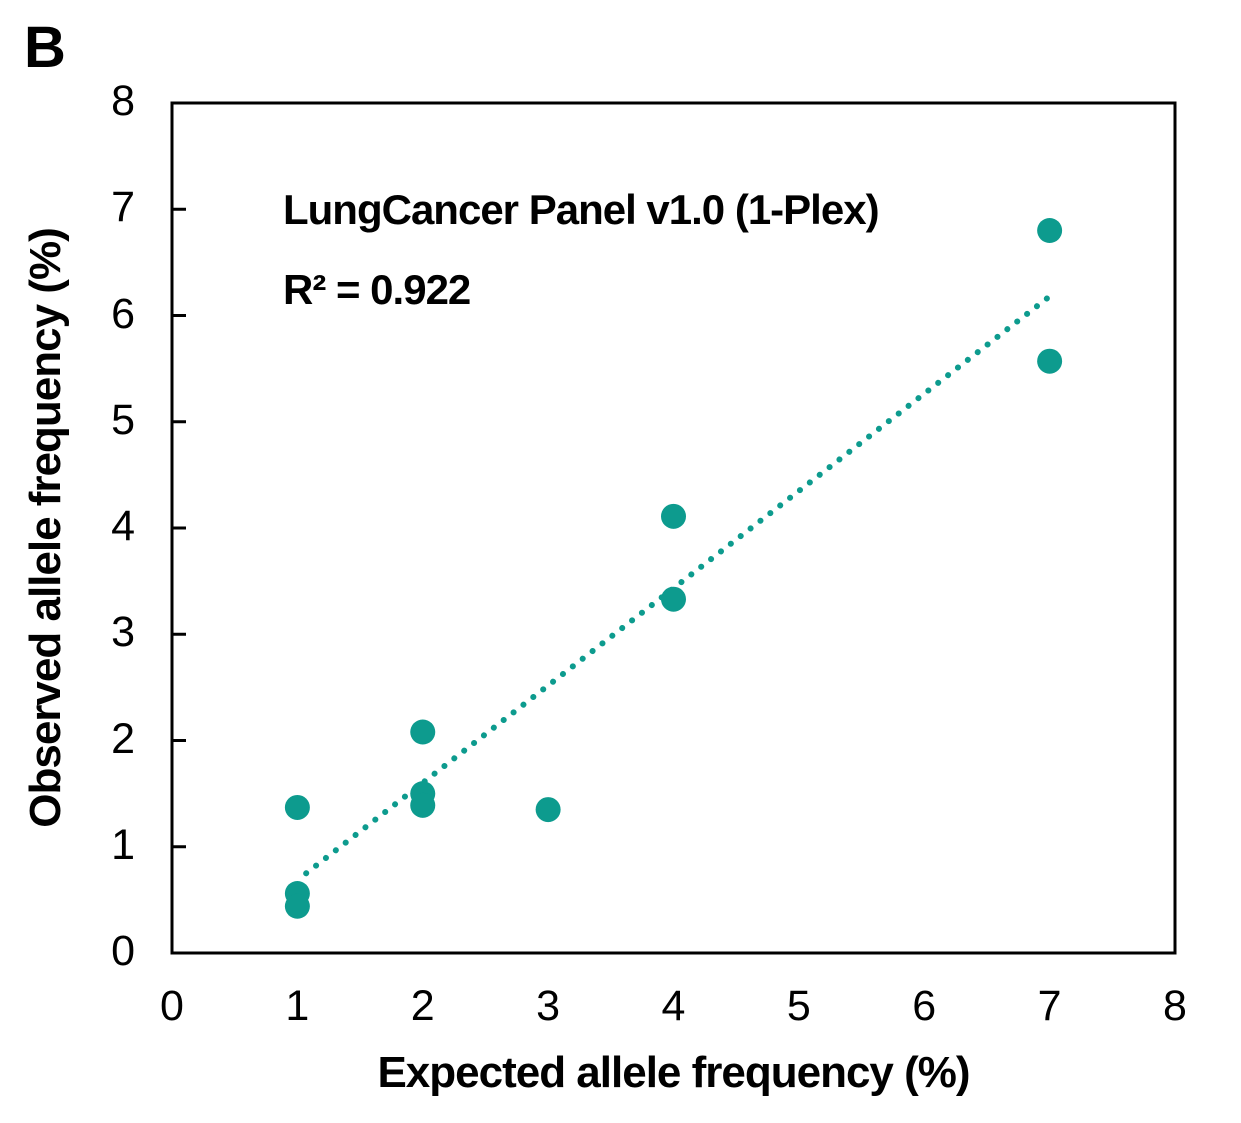 The width and height of the screenshot is (1241, 1123). Describe the element at coordinates (1175, 1006) in the screenshot. I see `x-tick-label: 8` at that location.